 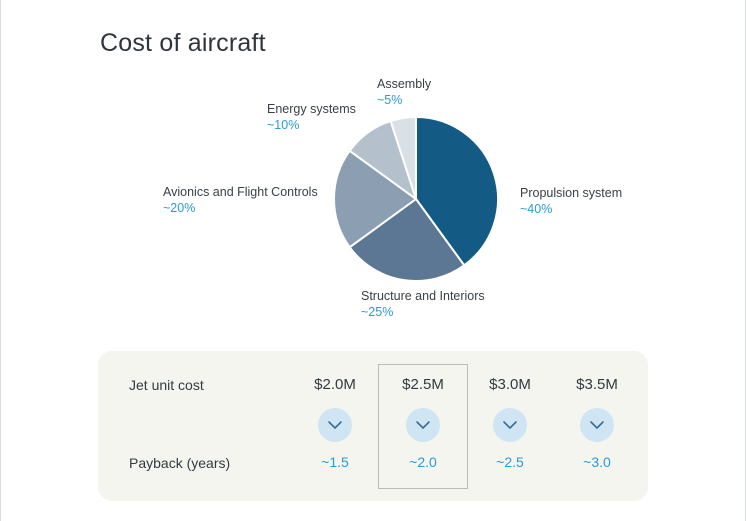 I want to click on slice-percent: ~20%, so click(x=179, y=208).